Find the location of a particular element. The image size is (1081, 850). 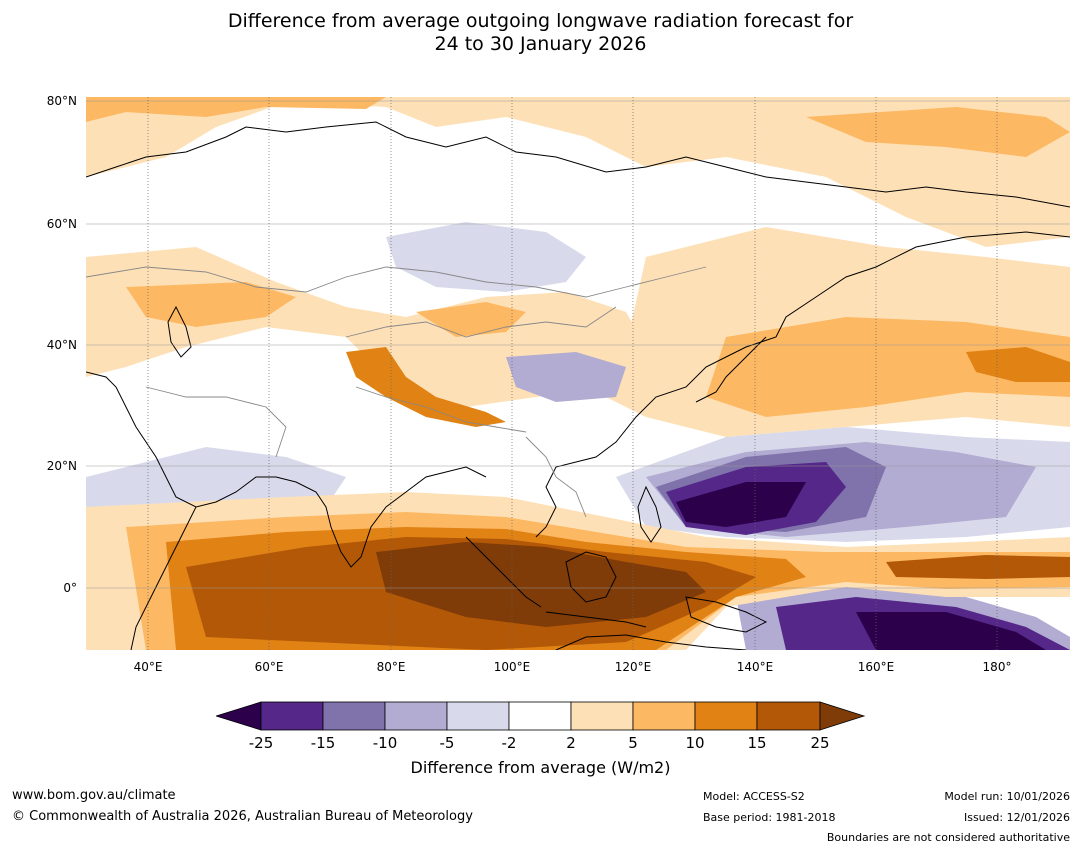

field-caspian-orange is located at coordinates (211, 304).